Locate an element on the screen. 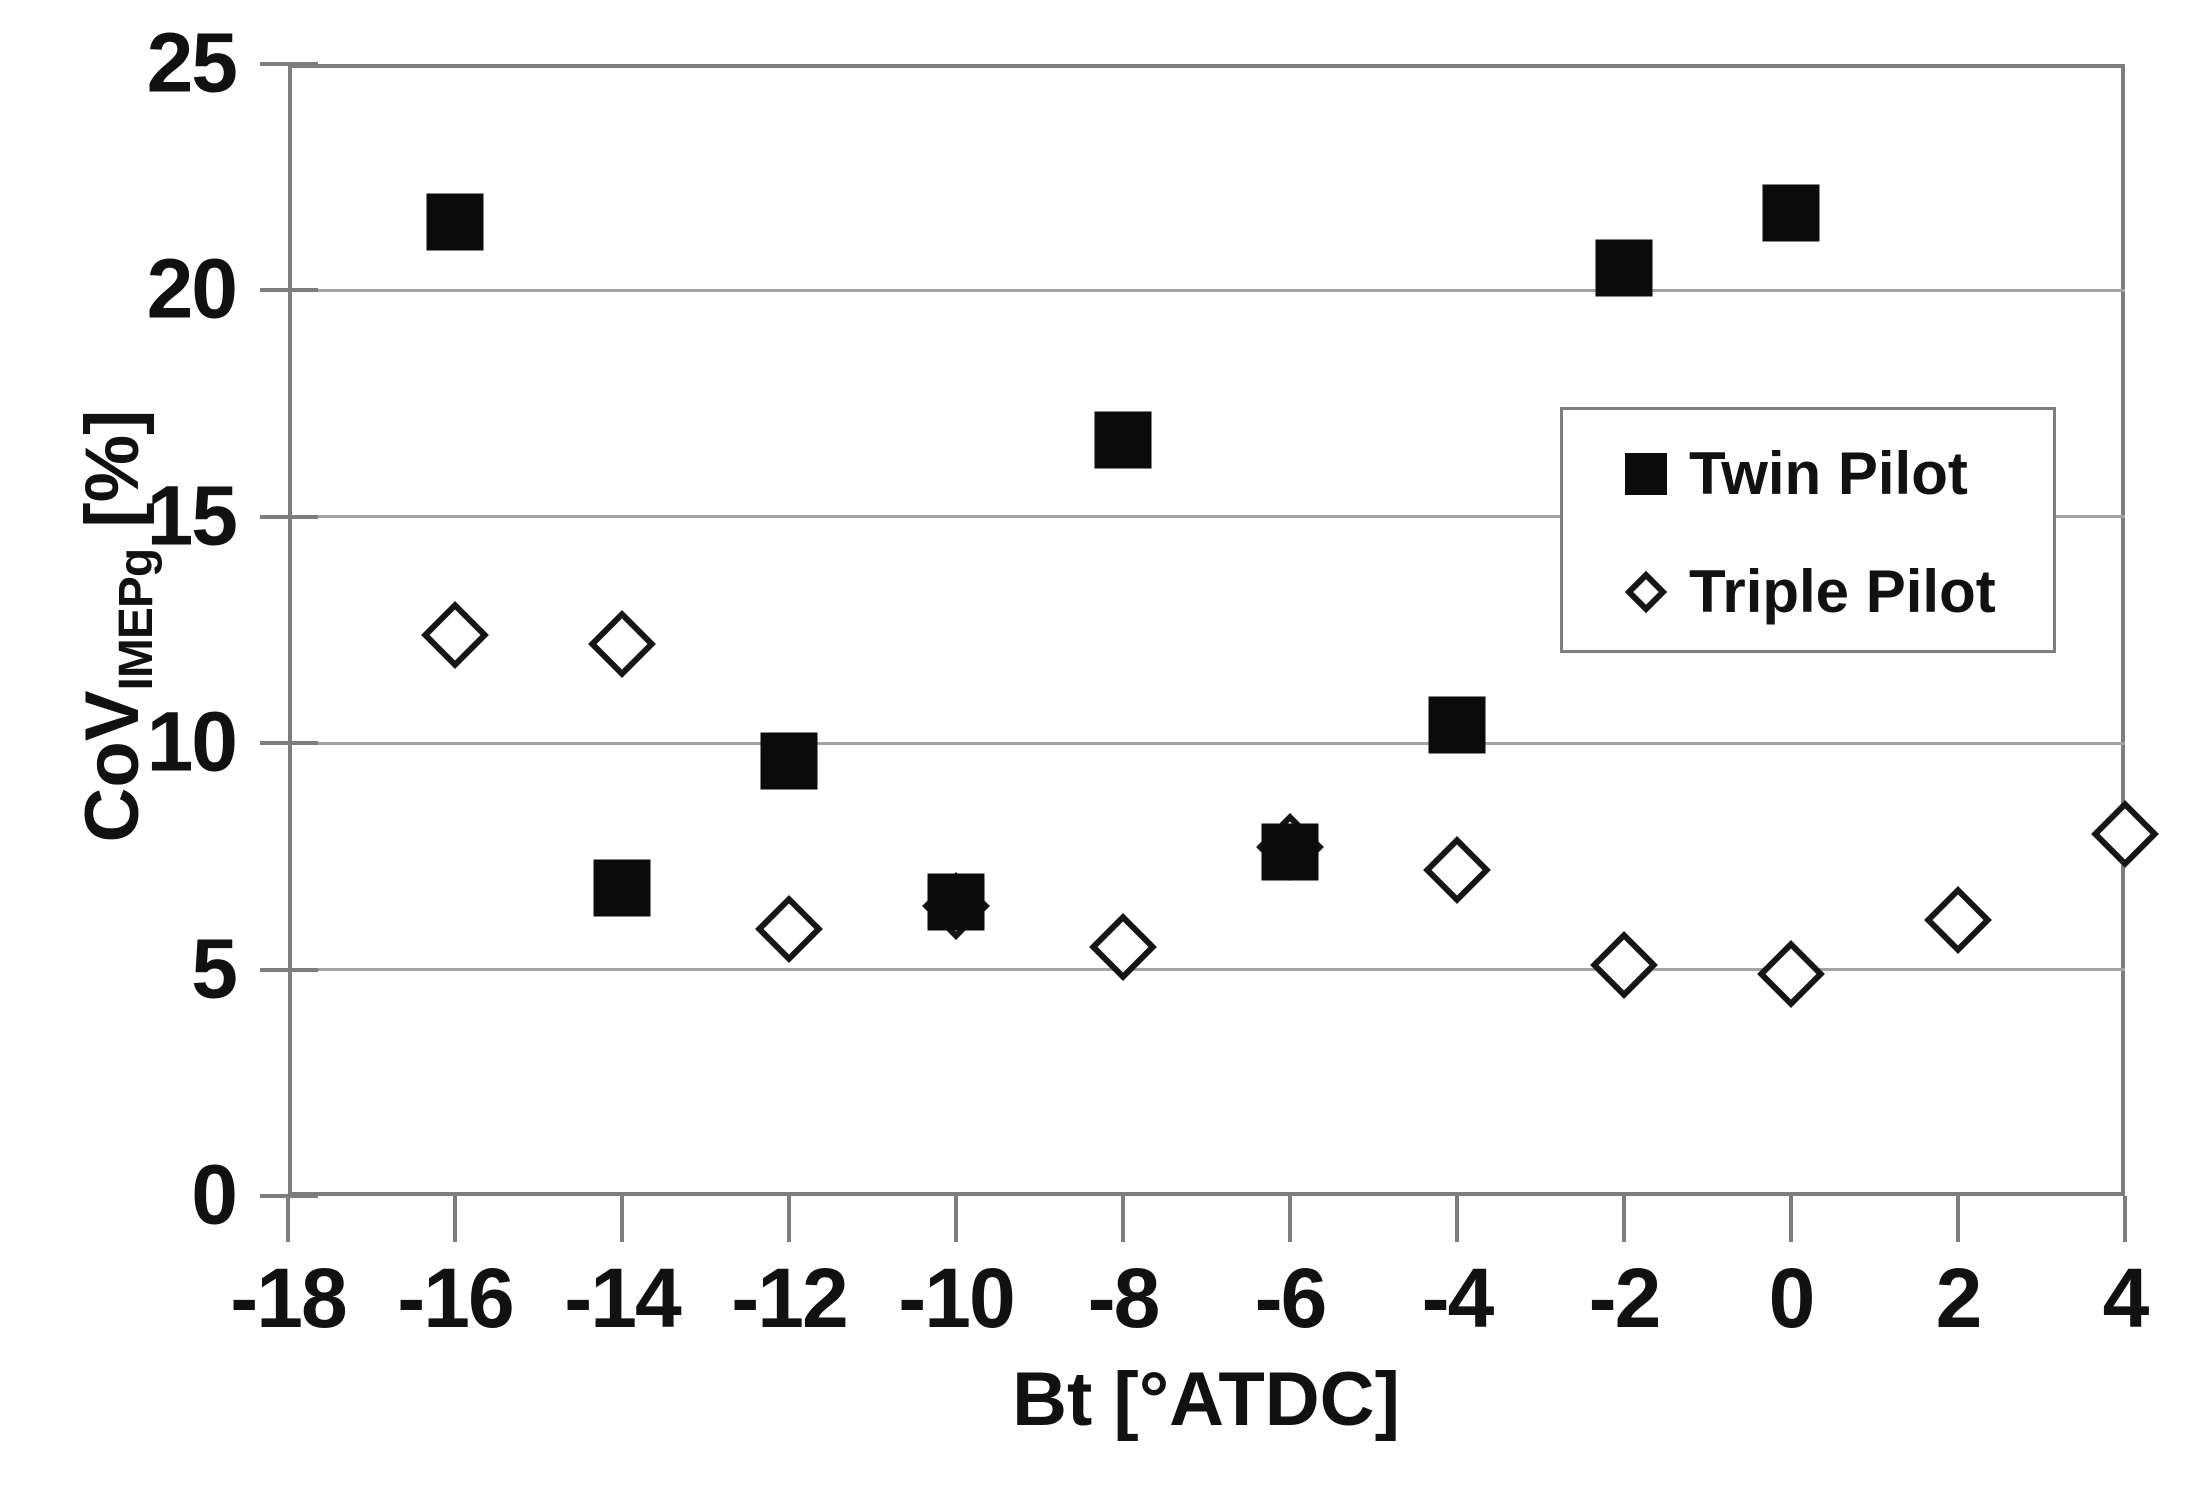 Image resolution: width=2199 pixels, height=1490 pixels. y-axis-title-unit: [%] is located at coordinates (112, 479).